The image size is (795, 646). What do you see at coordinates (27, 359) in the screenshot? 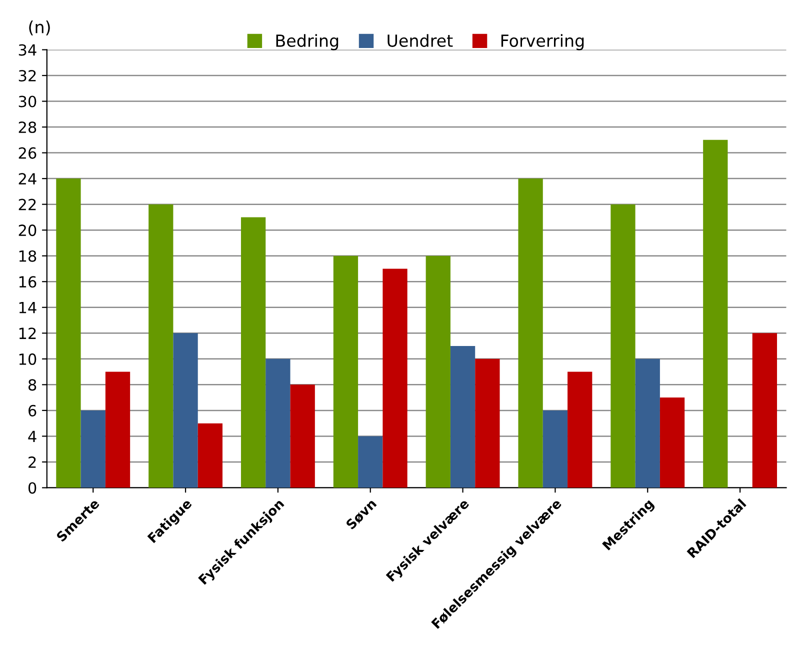
I see `y-tick-label: 10` at bounding box center [27, 359].